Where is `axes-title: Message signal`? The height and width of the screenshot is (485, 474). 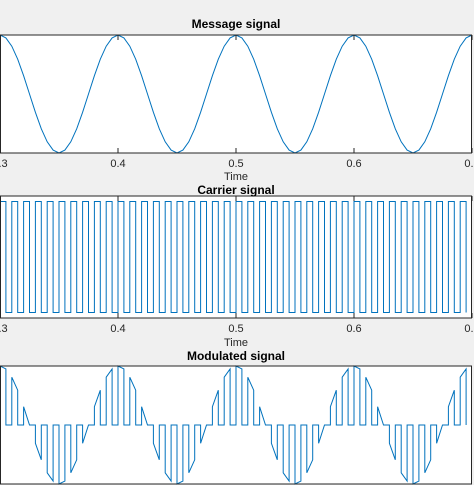
axes-title: Message signal is located at coordinates (236, 24).